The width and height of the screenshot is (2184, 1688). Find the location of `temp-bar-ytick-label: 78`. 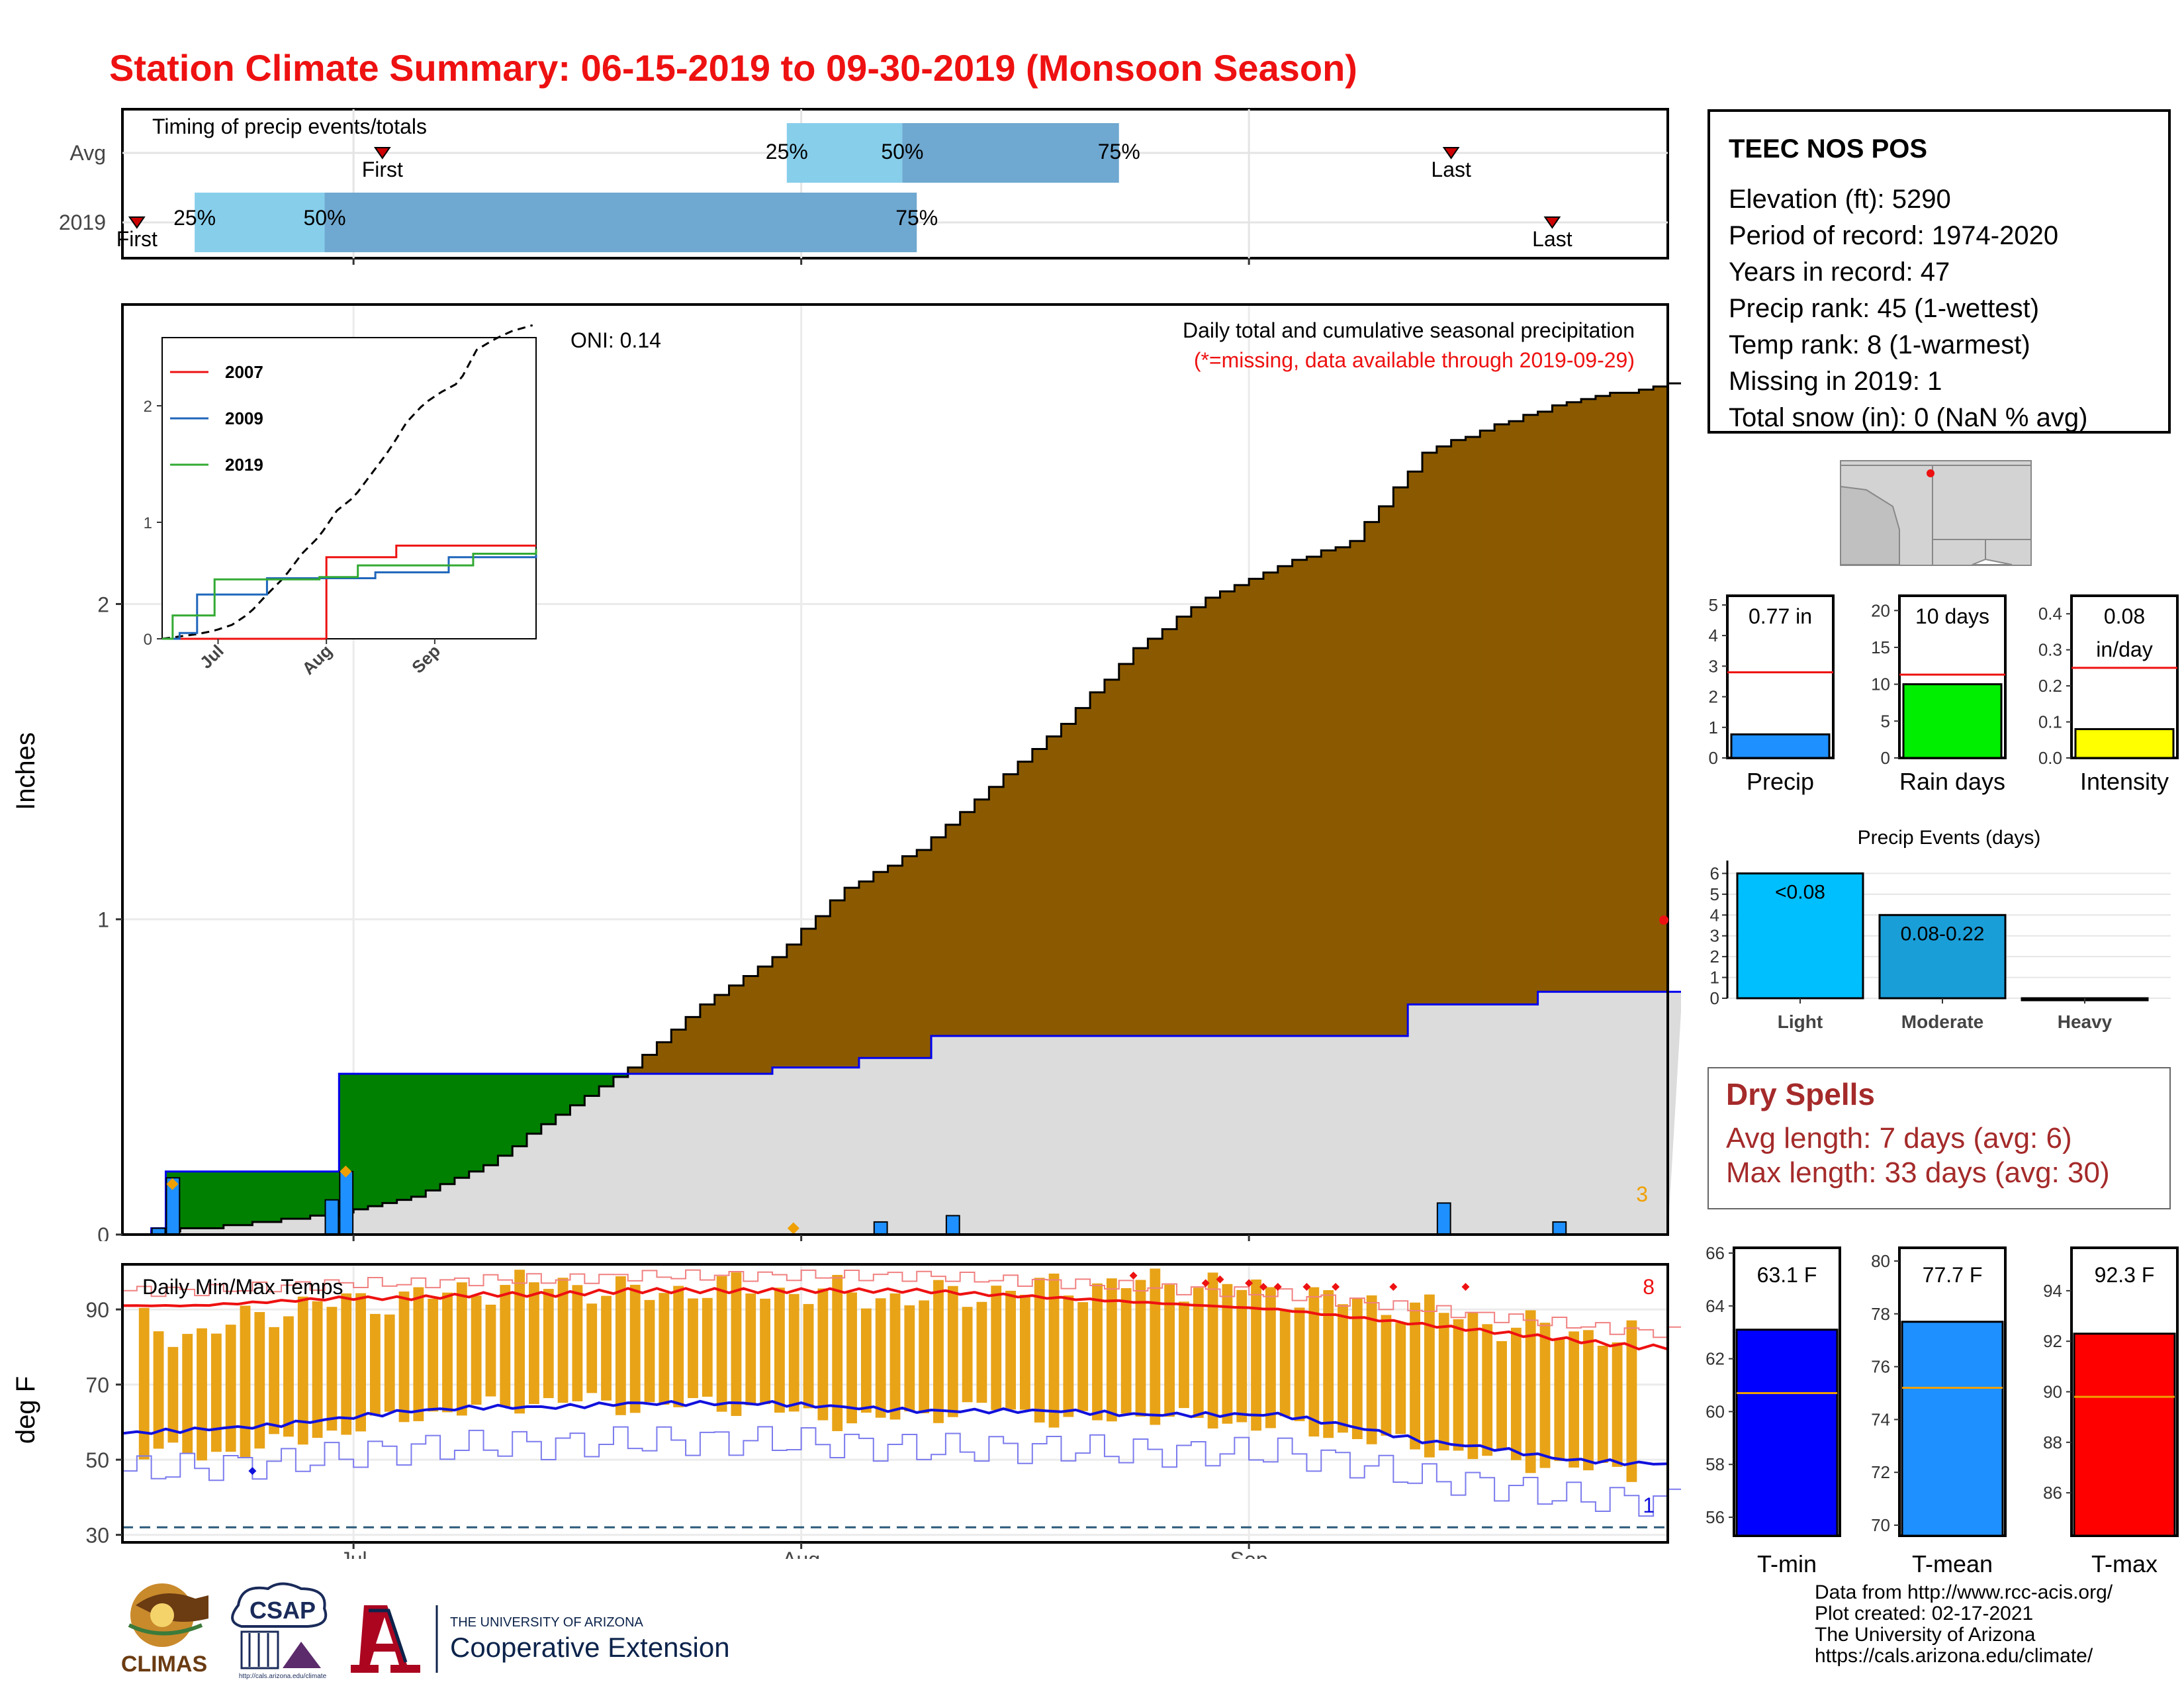

temp-bar-ytick-label: 78 is located at coordinates (1880, 1314).